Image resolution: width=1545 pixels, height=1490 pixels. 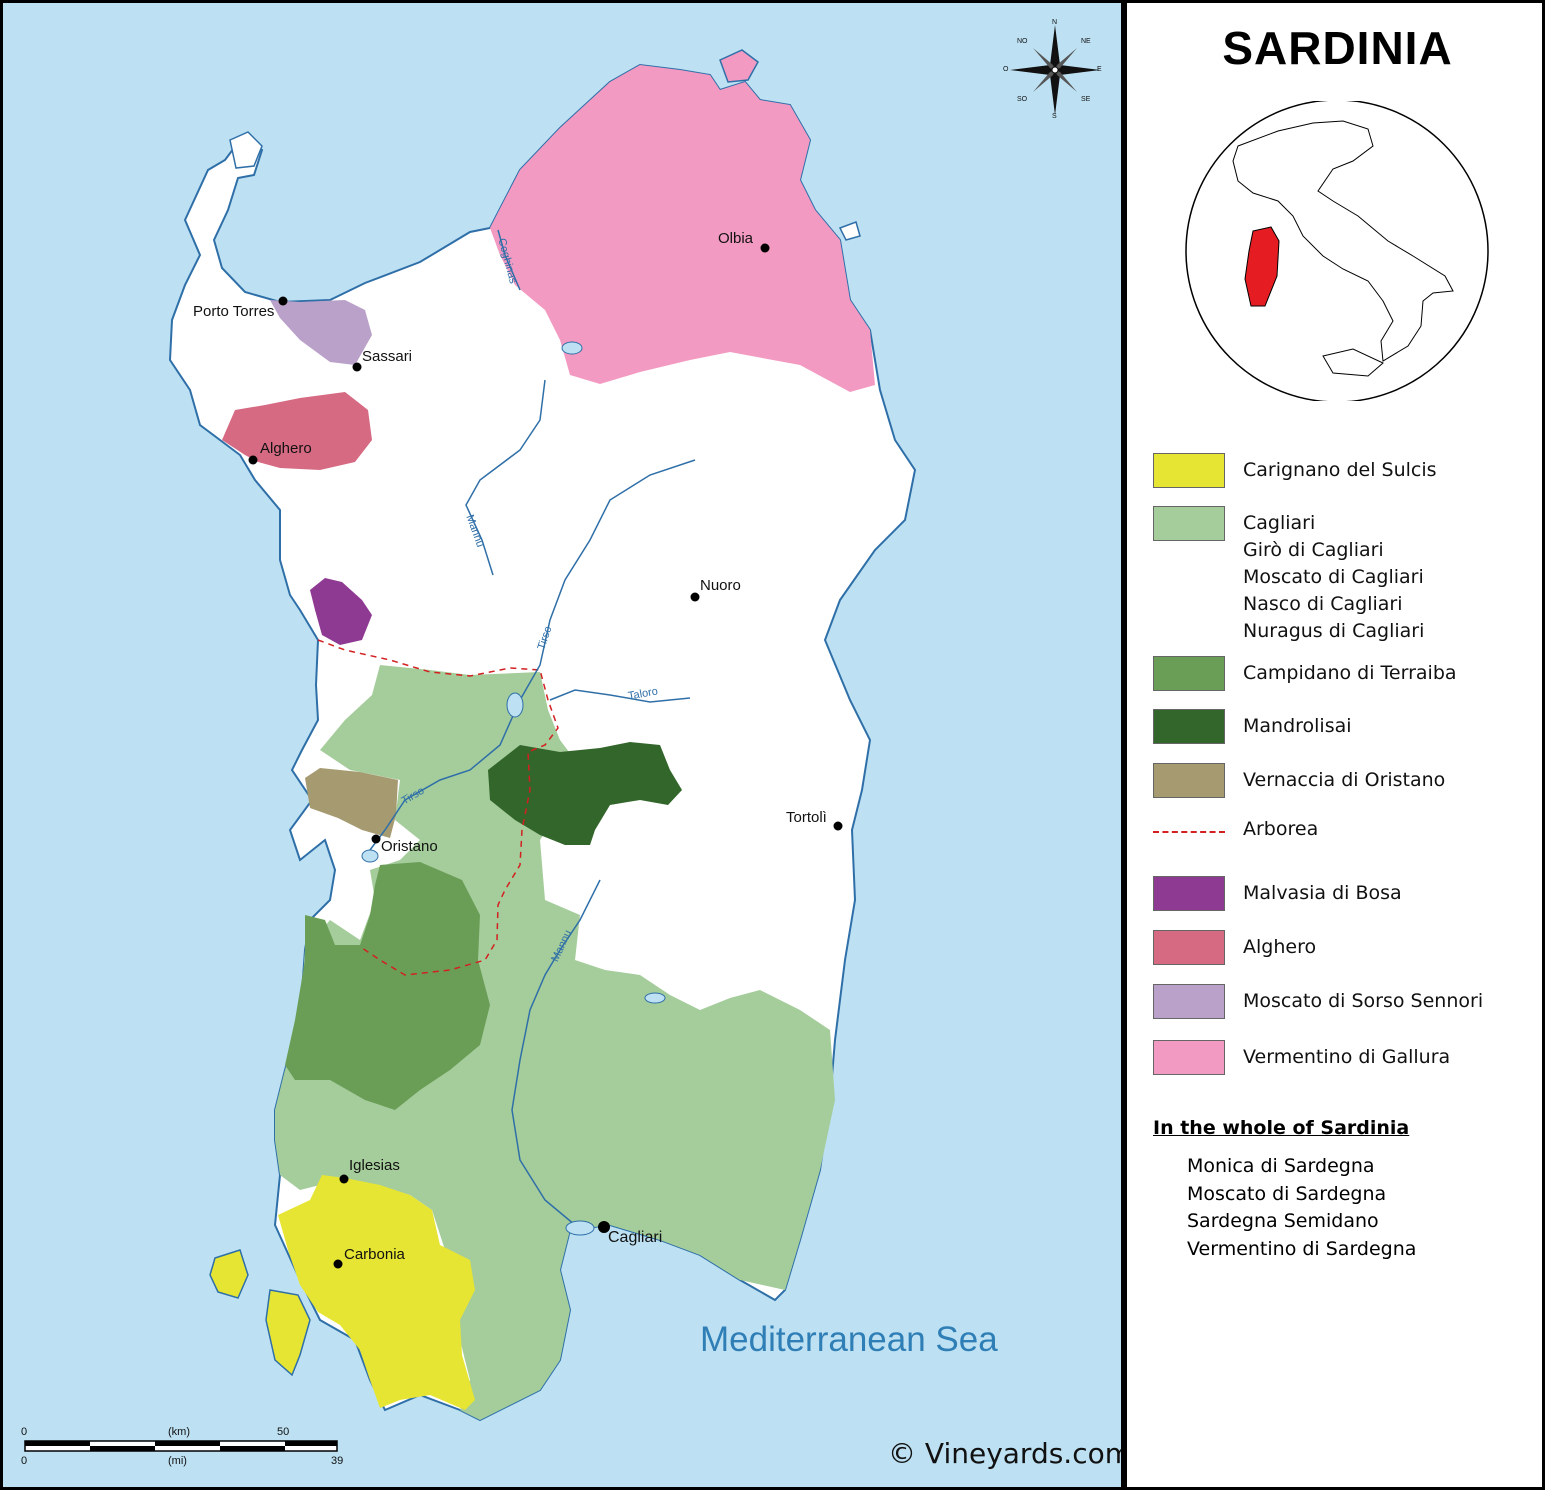 I want to click on compass-label-n: N, so click(x=1055, y=22).